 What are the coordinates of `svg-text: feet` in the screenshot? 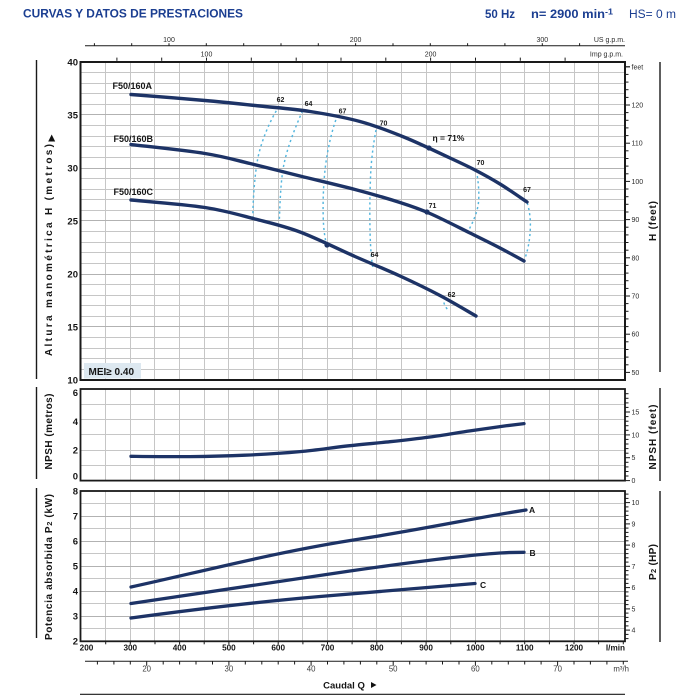 It's located at (638, 67).